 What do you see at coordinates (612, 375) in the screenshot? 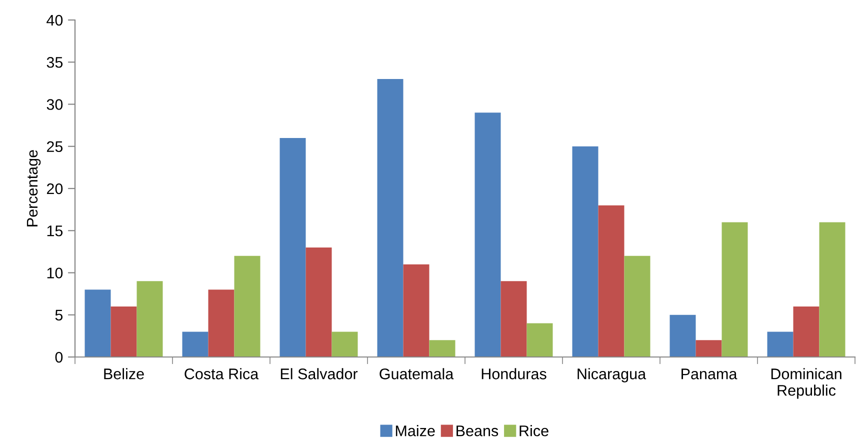
I see `x-tick-label: Nicaragua` at bounding box center [612, 375].